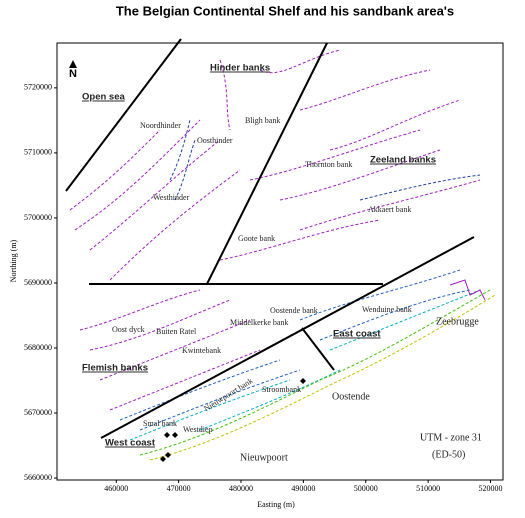  What do you see at coordinates (38, 412) in the screenshot?
I see `y-tick-label: 5670000` at bounding box center [38, 412].